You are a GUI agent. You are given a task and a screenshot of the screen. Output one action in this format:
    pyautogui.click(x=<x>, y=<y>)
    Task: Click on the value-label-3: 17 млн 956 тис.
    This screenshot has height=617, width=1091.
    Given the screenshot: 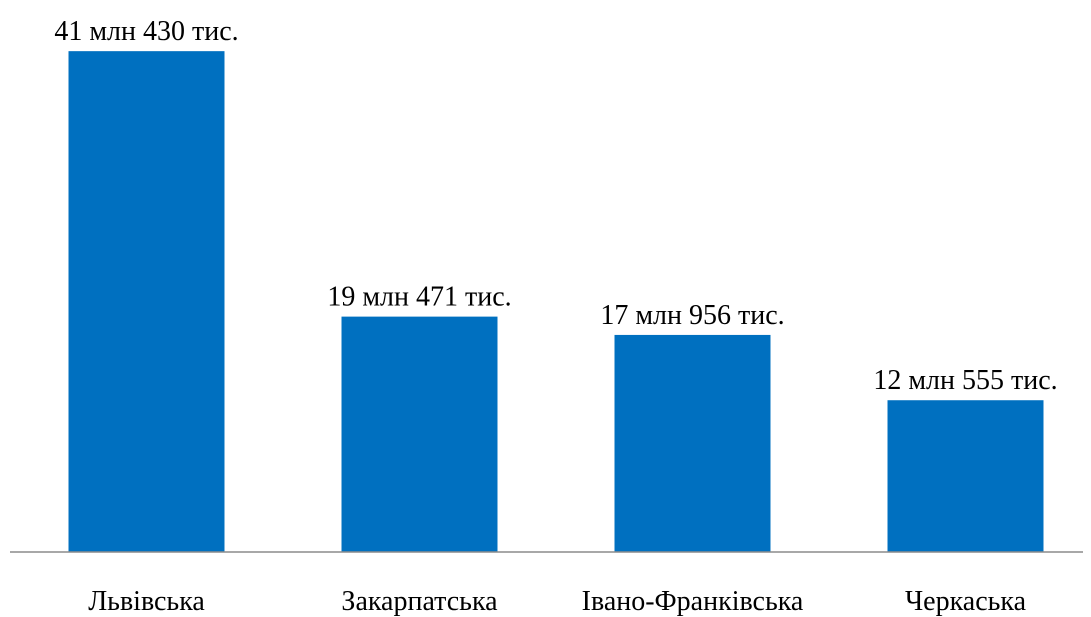 What is the action you would take?
    pyautogui.click(x=692, y=315)
    